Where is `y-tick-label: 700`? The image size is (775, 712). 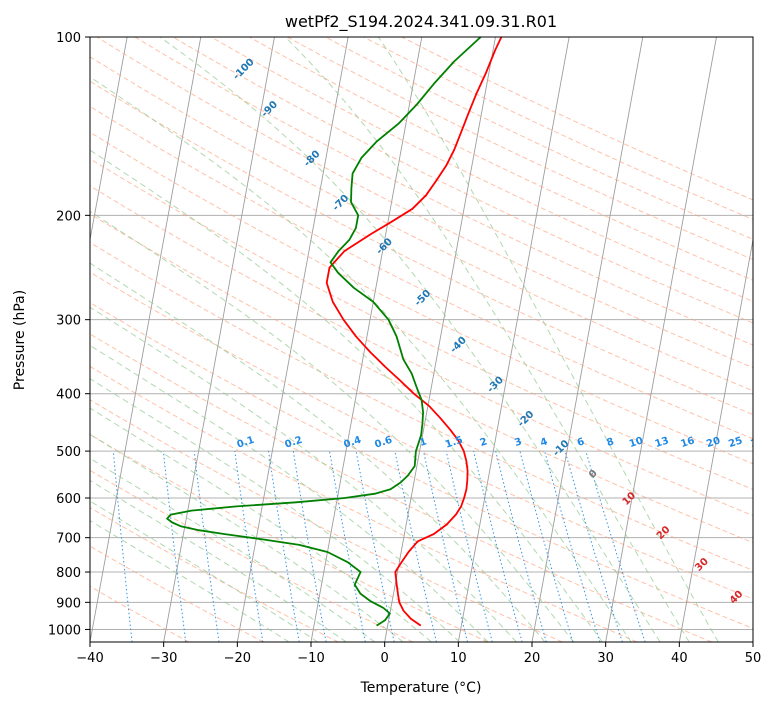 y-tick-label: 700 is located at coordinates (68, 539).